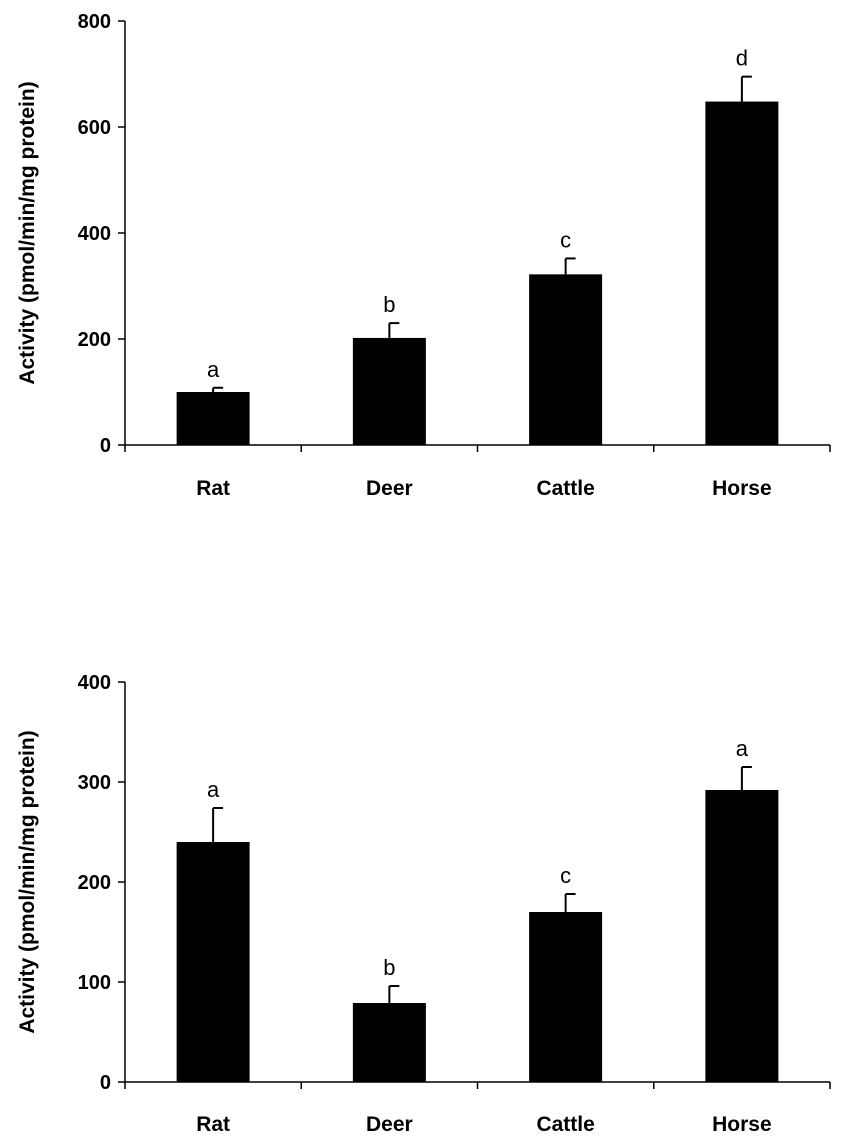  I want to click on significance-label-horse: a, so click(742, 748).